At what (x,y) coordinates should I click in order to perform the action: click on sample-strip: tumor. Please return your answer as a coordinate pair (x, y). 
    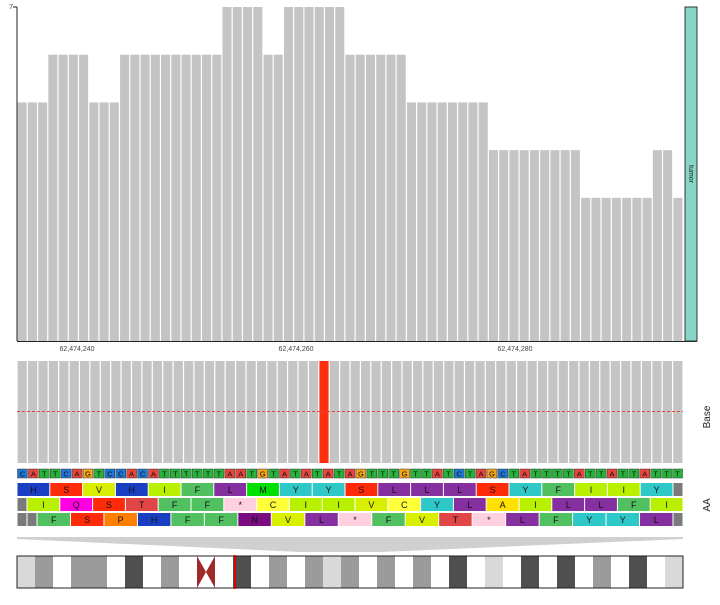
    Looking at the image, I should click on (691, 174).